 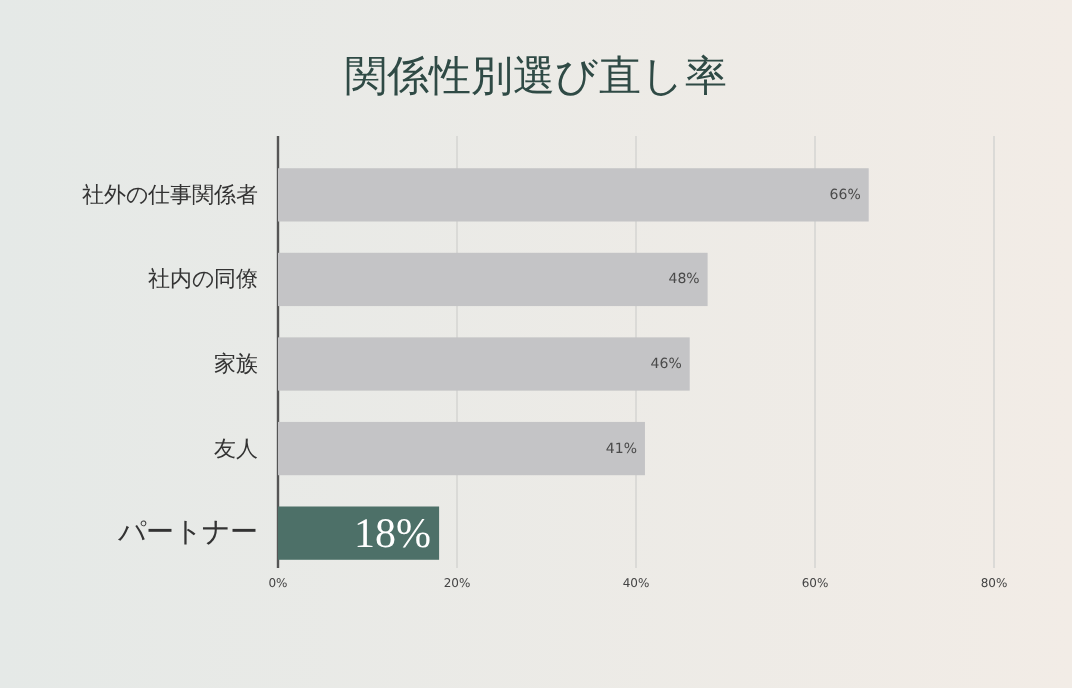 What do you see at coordinates (236, 364) in the screenshot?
I see `y-tick-label: 家族` at bounding box center [236, 364].